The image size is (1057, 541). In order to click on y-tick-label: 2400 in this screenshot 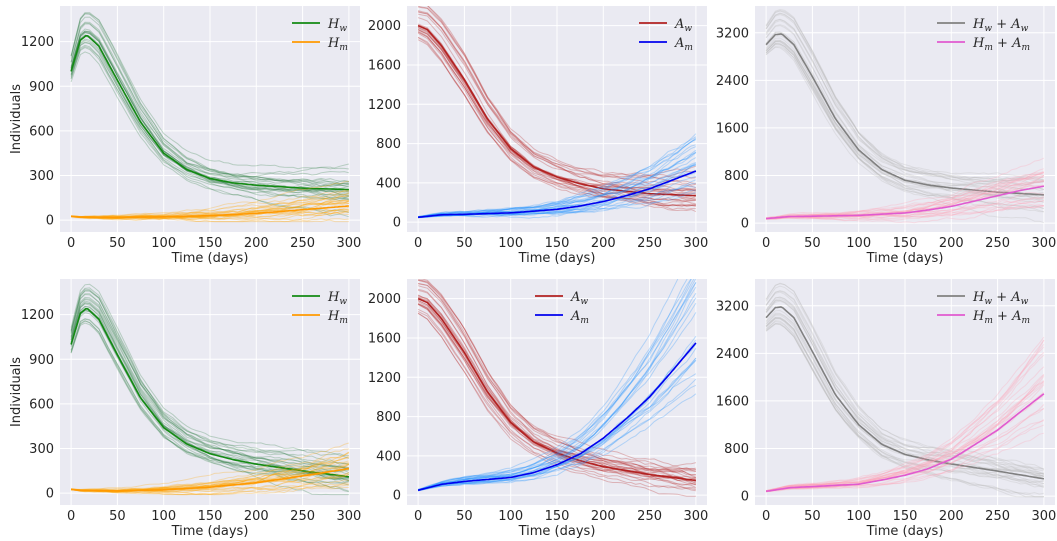, I will do `click(732, 354)`.